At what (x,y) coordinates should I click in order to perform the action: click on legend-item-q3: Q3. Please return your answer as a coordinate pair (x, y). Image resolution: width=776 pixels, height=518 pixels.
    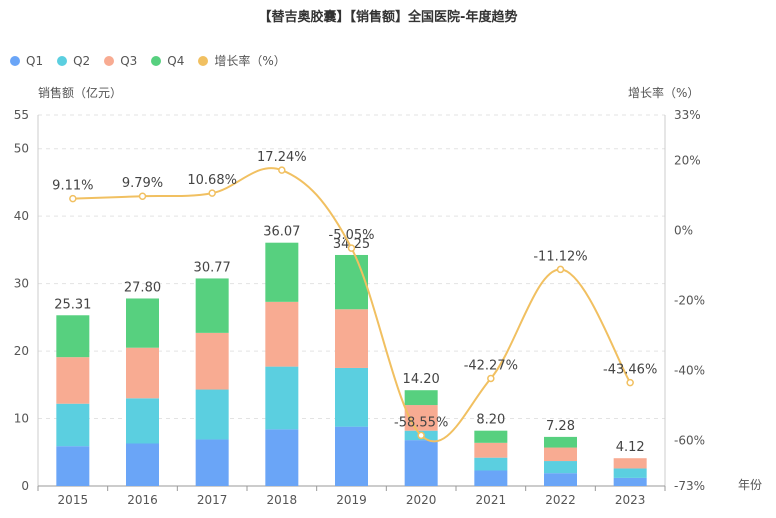
    Looking at the image, I should click on (120, 61).